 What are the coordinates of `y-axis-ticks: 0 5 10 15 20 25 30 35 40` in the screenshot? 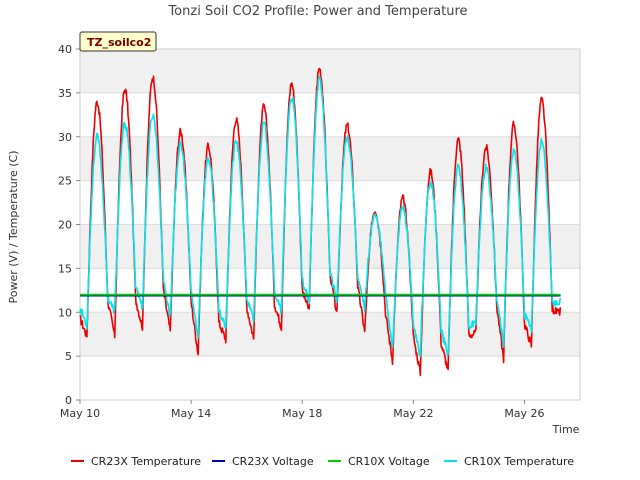 It's located at (69, 225).